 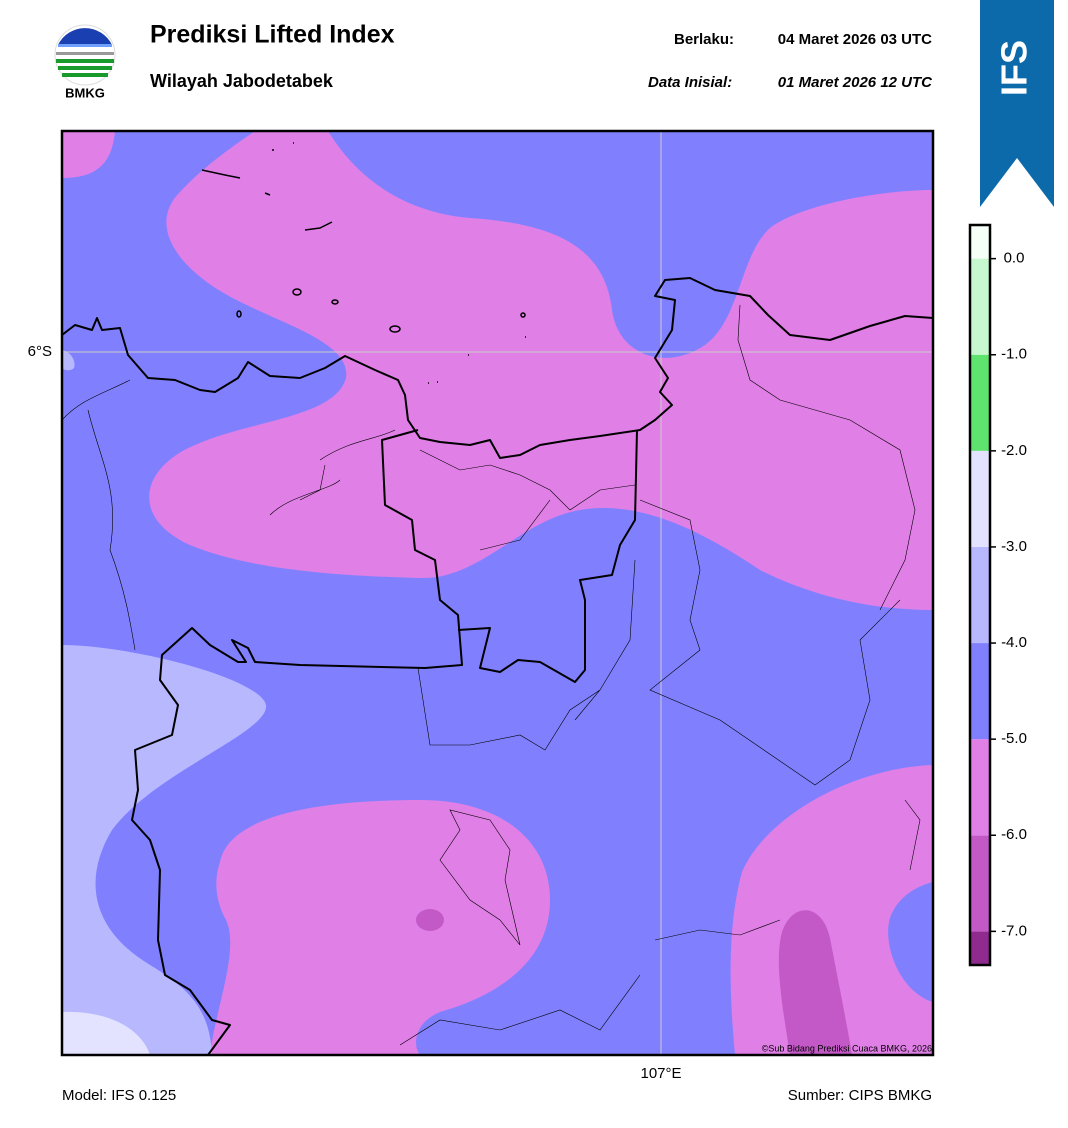 I want to click on province-border, so click(x=547, y=556).